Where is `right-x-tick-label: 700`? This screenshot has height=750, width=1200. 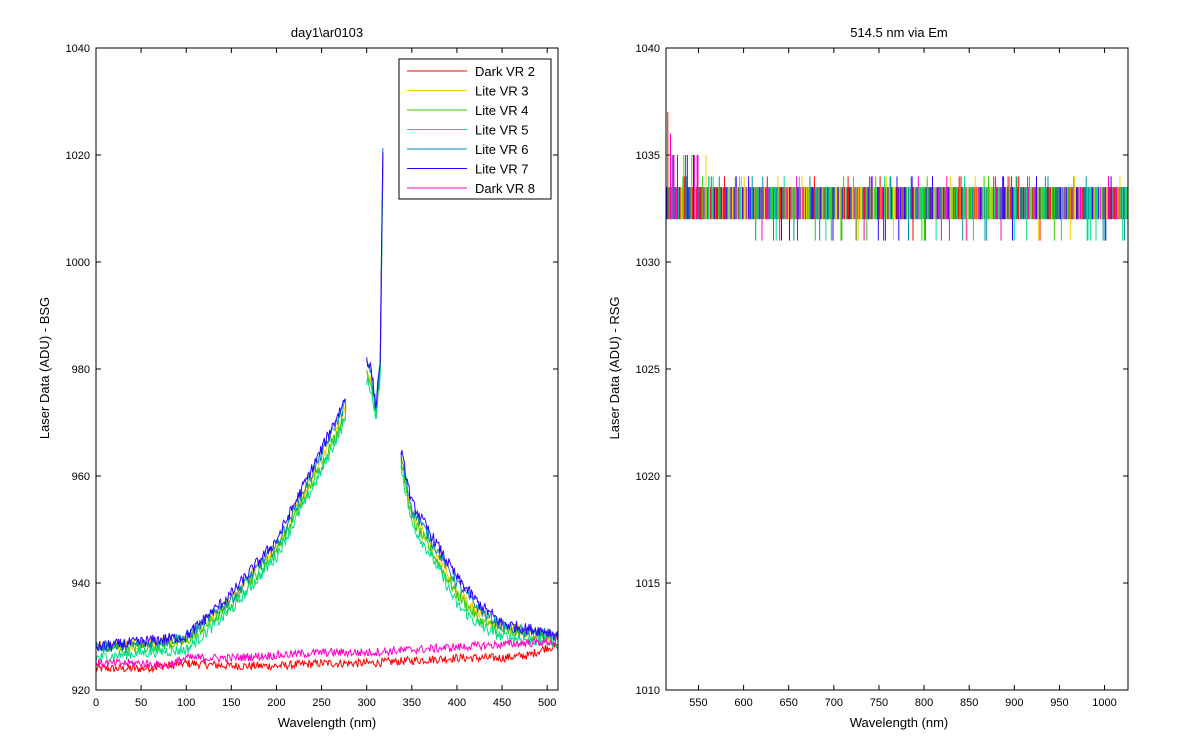
right-x-tick-label: 700 is located at coordinates (834, 703).